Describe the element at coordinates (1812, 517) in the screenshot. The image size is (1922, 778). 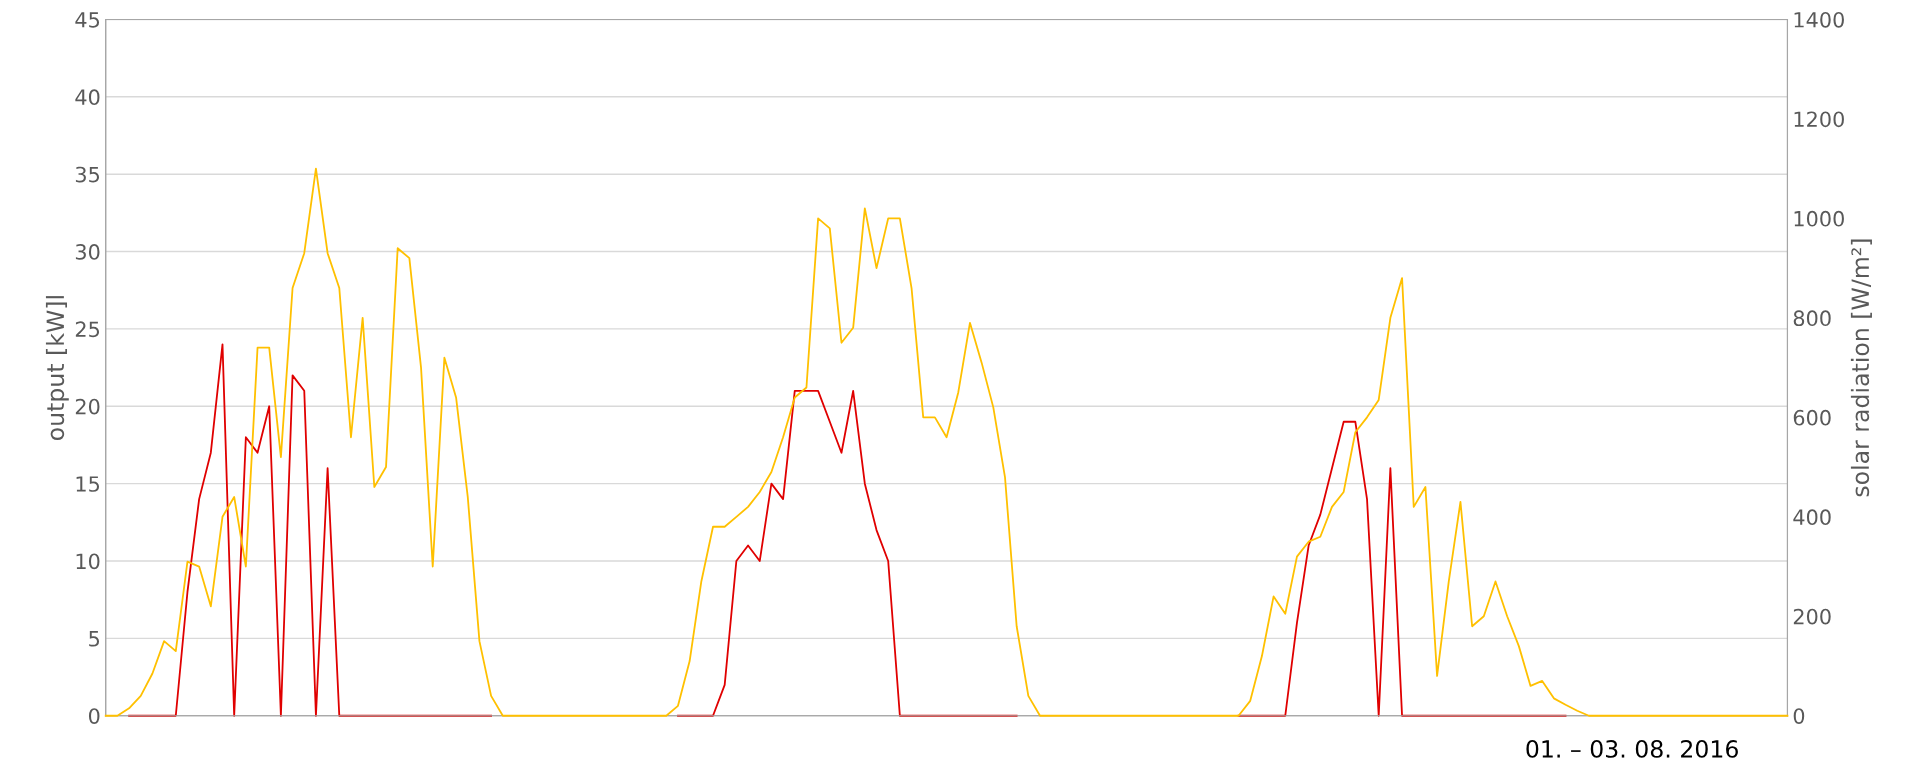
I see `y2-tick-label: 400` at that location.